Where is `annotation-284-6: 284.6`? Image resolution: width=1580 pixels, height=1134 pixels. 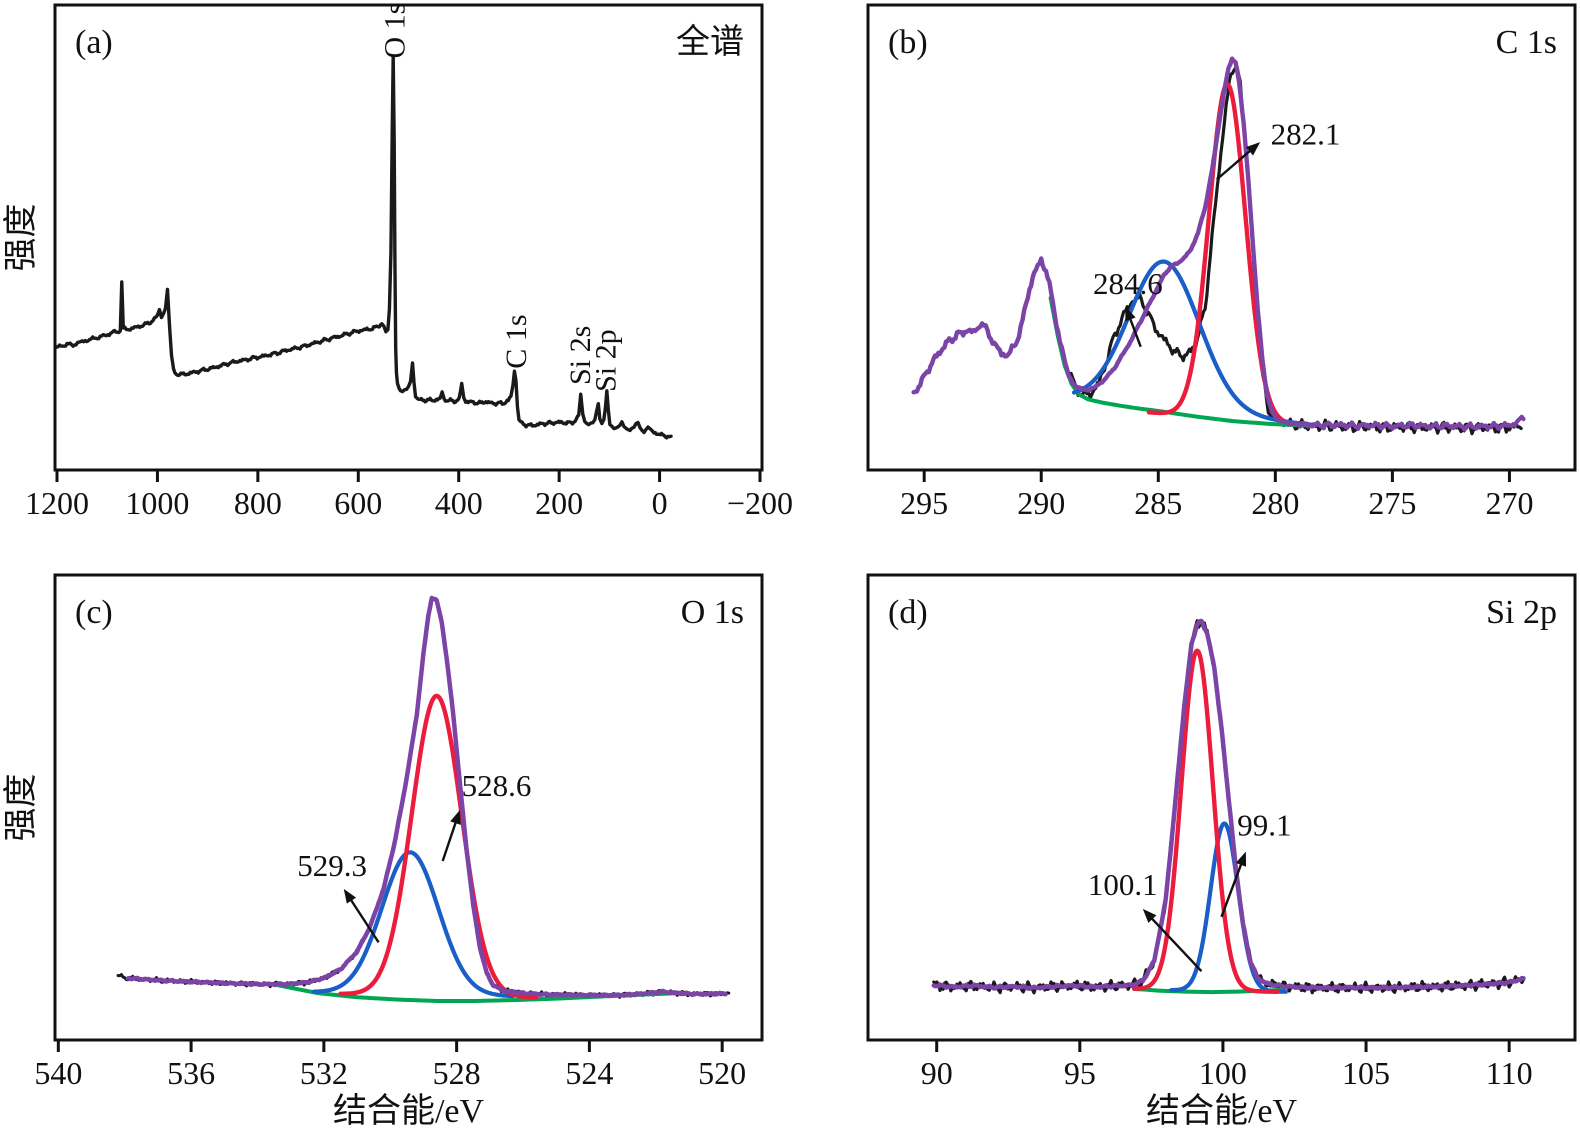 annotation-284-6: 284.6 is located at coordinates (1128, 307).